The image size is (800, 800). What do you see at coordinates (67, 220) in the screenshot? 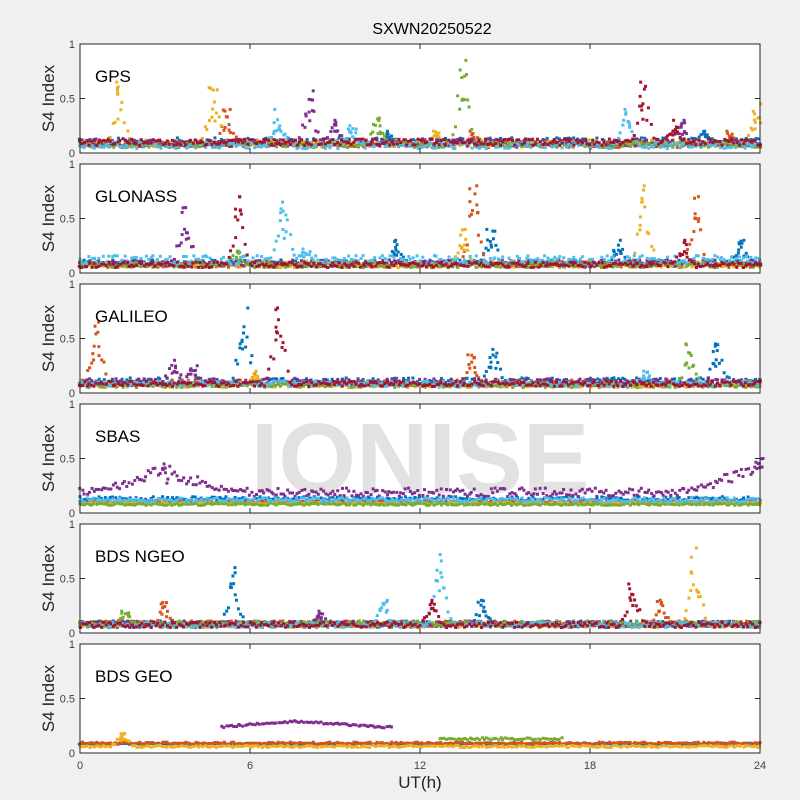
I see `y-tick-label: 0.5` at bounding box center [67, 220].